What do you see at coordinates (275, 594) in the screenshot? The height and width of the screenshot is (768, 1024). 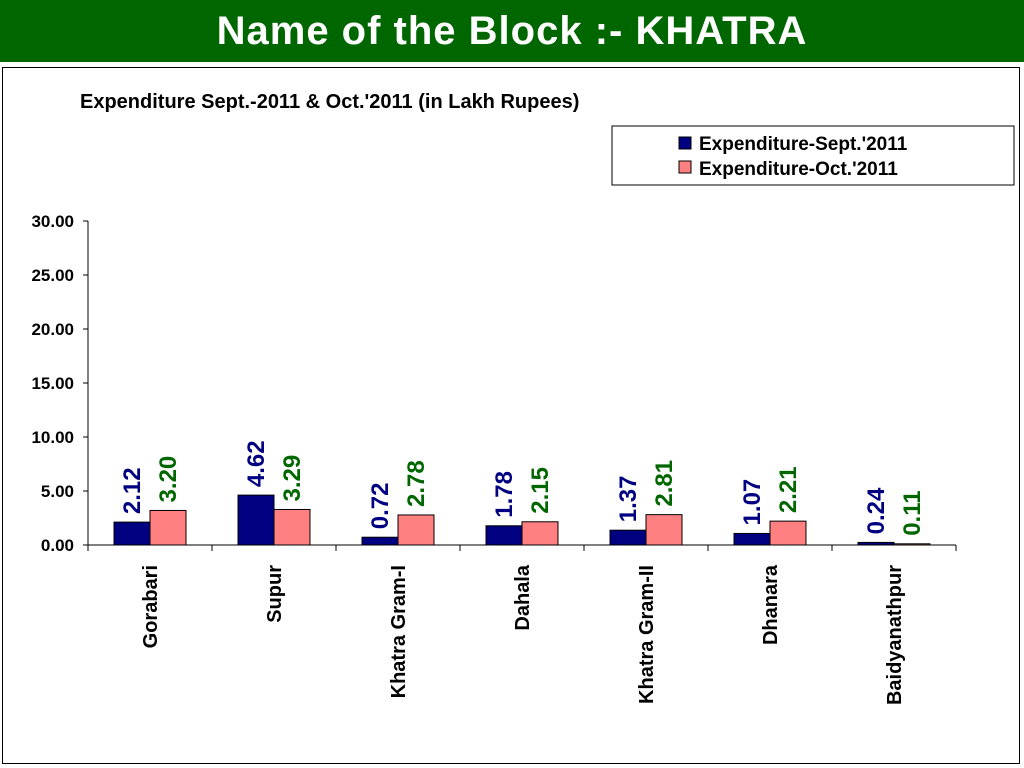 I see `category-label: Supur` at bounding box center [275, 594].